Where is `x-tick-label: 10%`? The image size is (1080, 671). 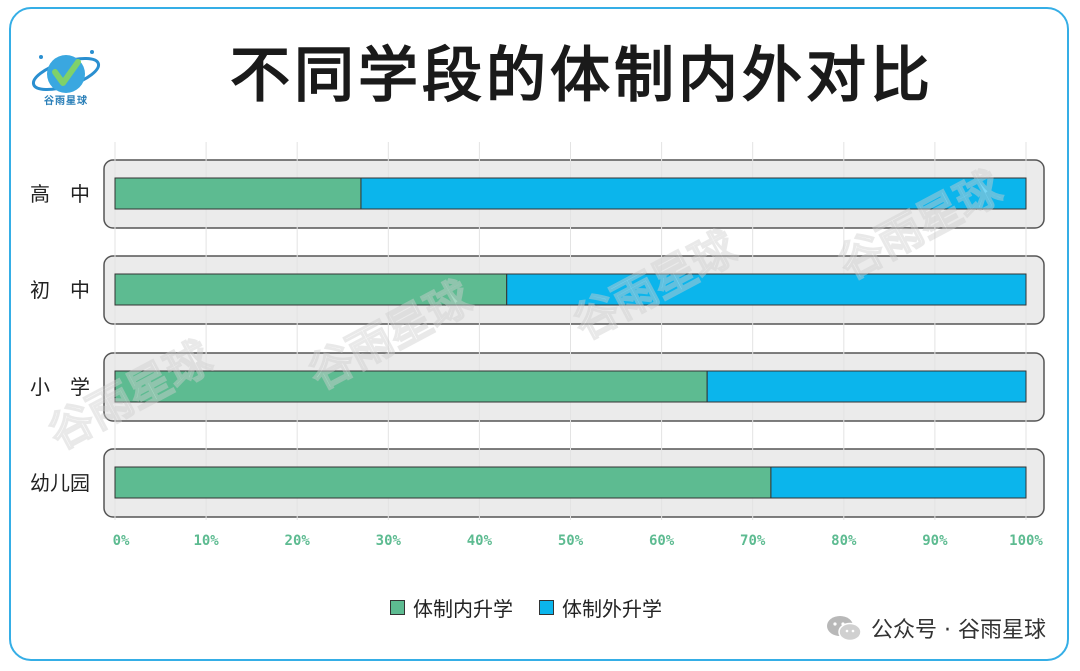 x-tick-label: 10% is located at coordinates (206, 541).